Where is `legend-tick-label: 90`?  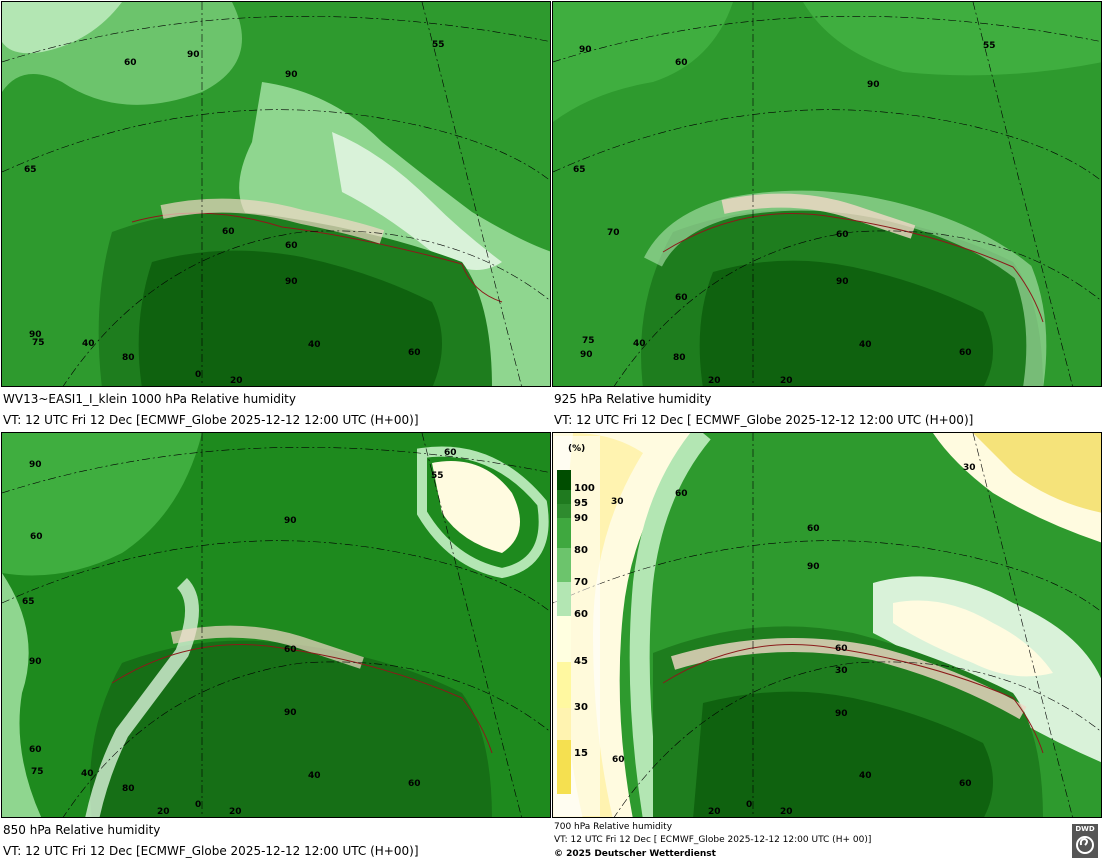 legend-tick-label: 90 is located at coordinates (581, 518).